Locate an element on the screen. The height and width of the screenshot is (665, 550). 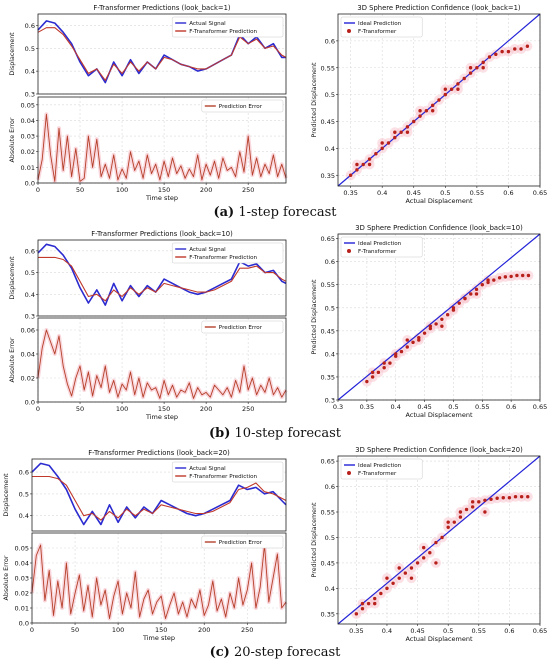
y-tick-label: 0.65 is located at coordinates (328, 462).